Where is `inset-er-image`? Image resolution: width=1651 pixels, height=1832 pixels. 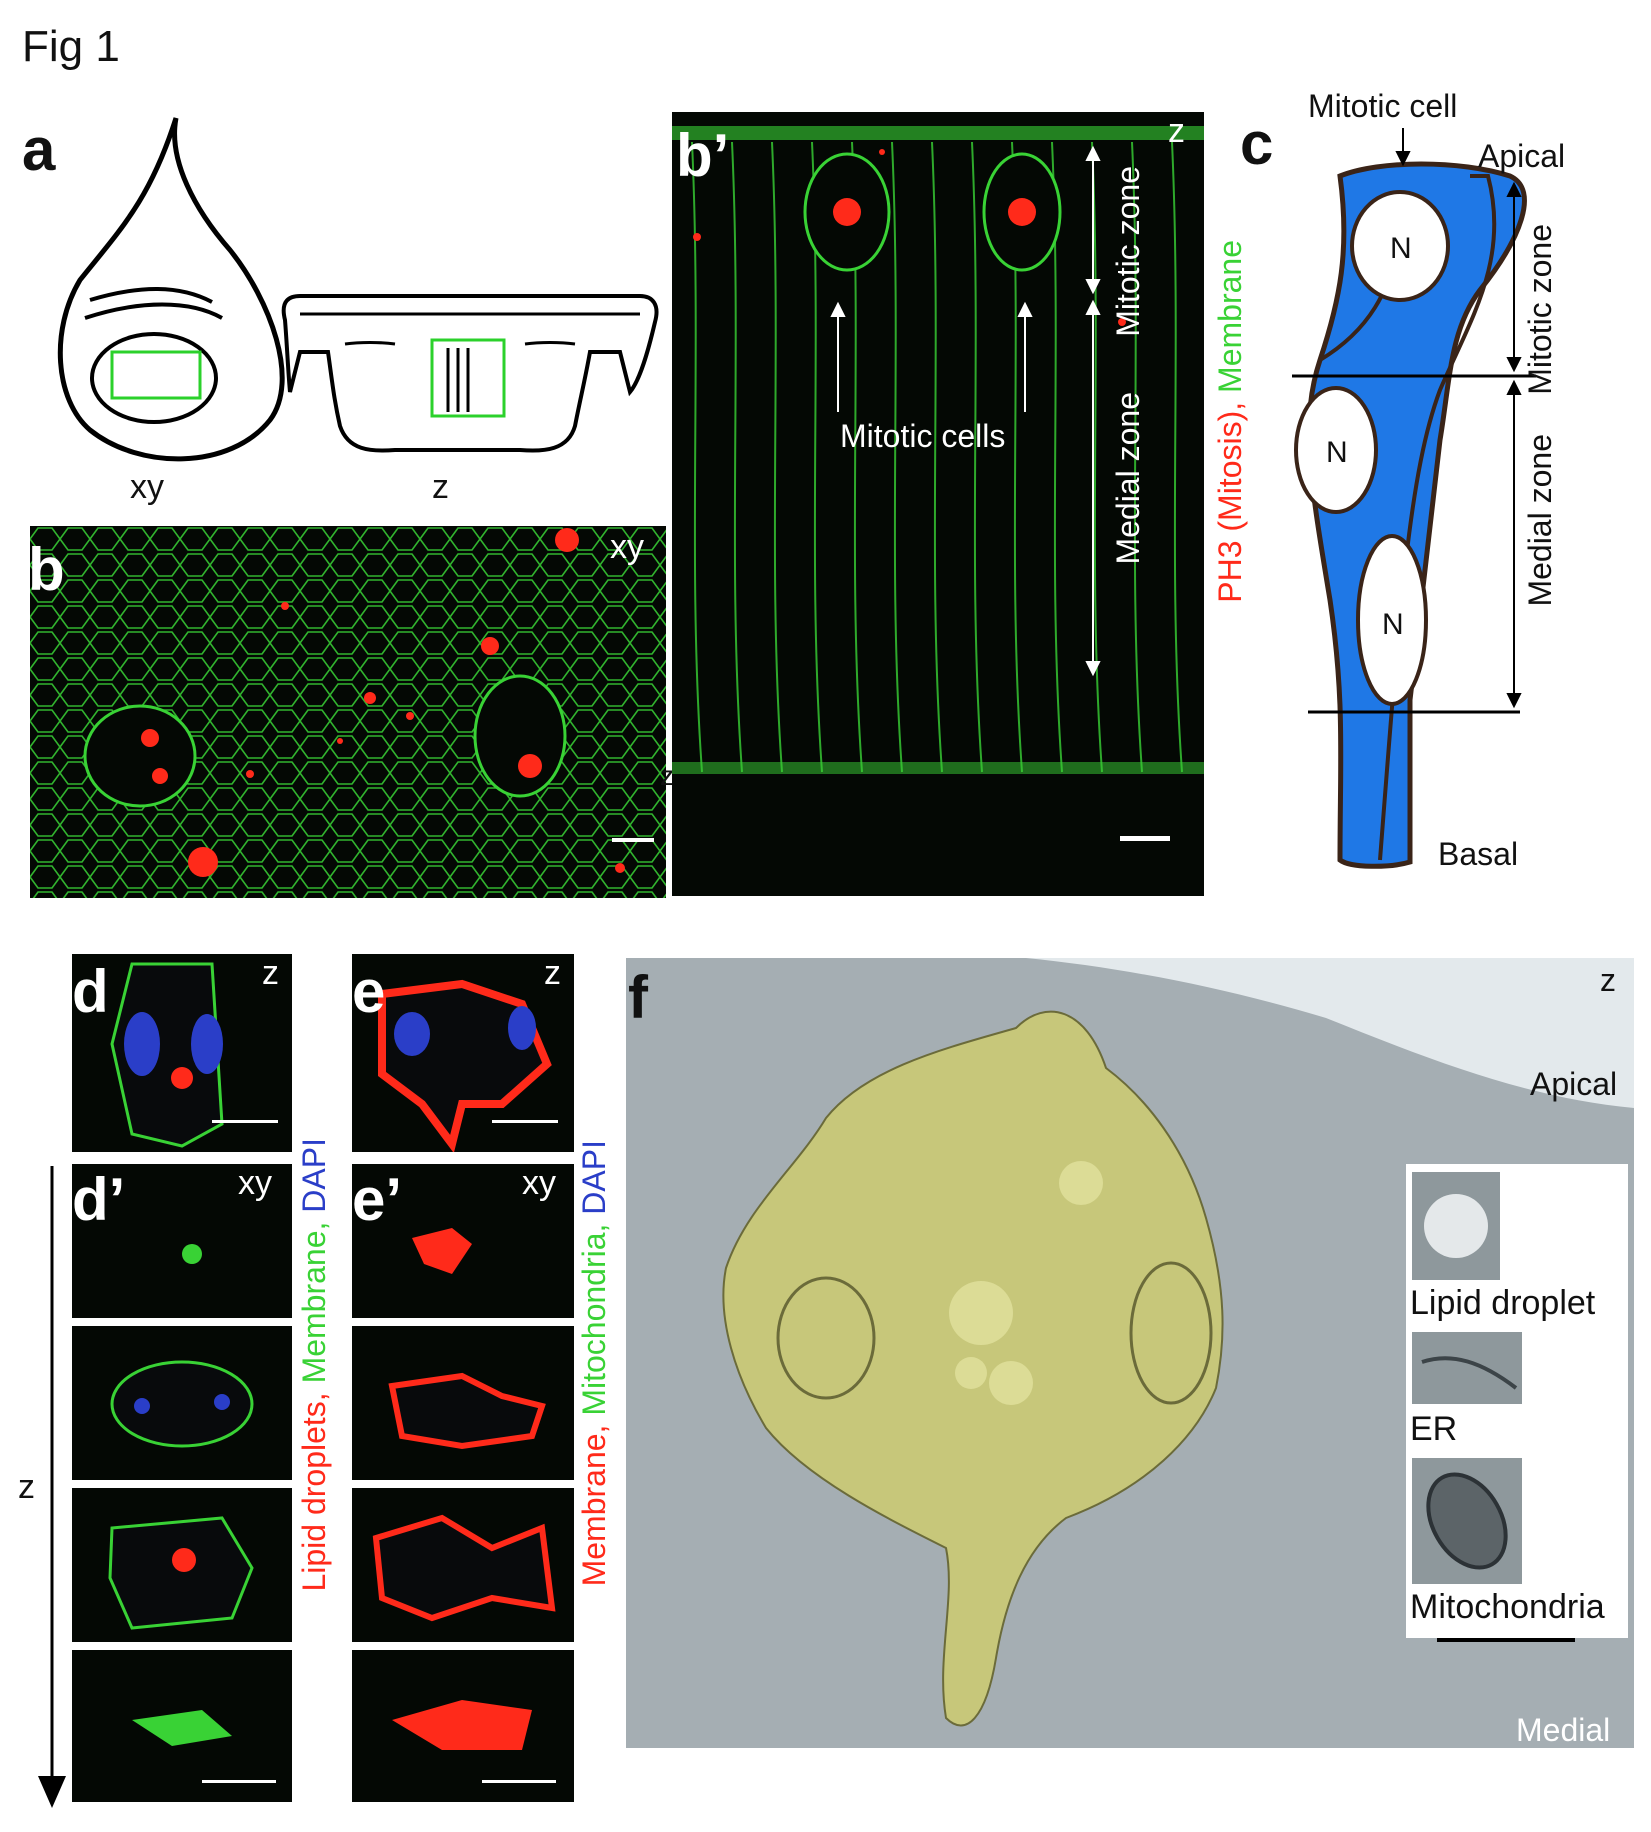 inset-er-image is located at coordinates (1467, 1368).